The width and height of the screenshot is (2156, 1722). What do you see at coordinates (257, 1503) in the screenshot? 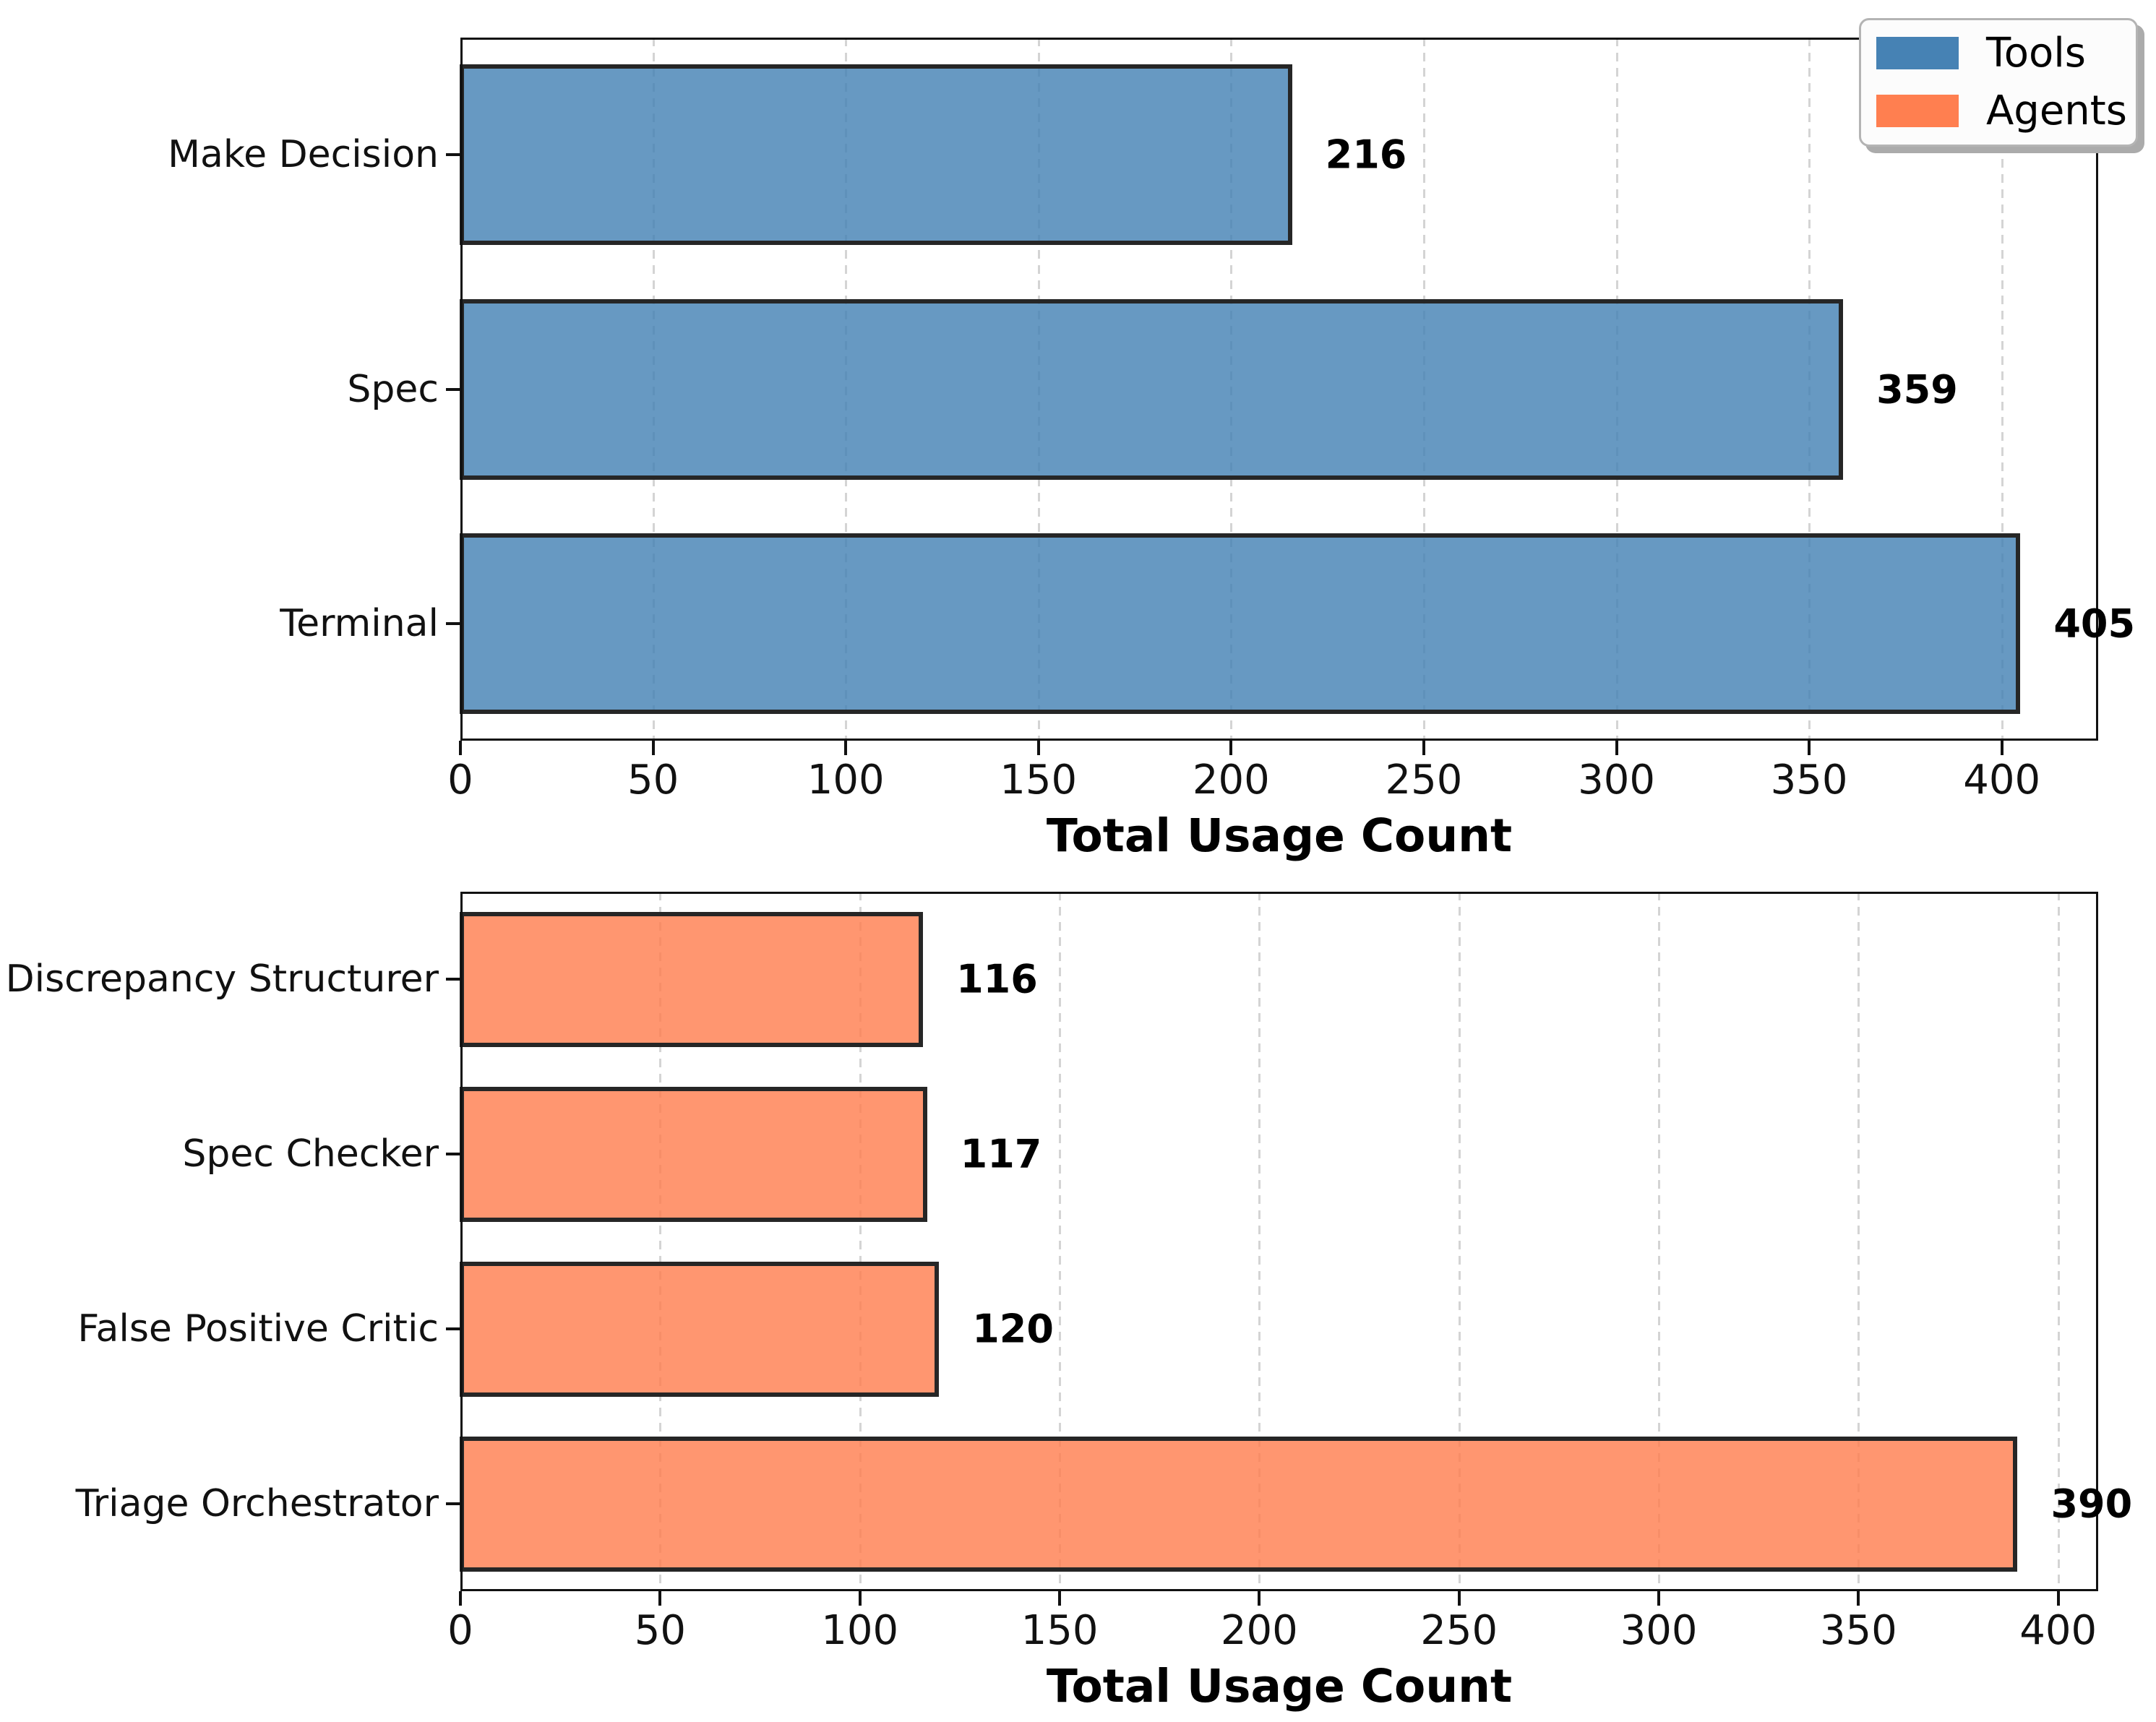
I see `category-label: Triage Orchestrator` at bounding box center [257, 1503].